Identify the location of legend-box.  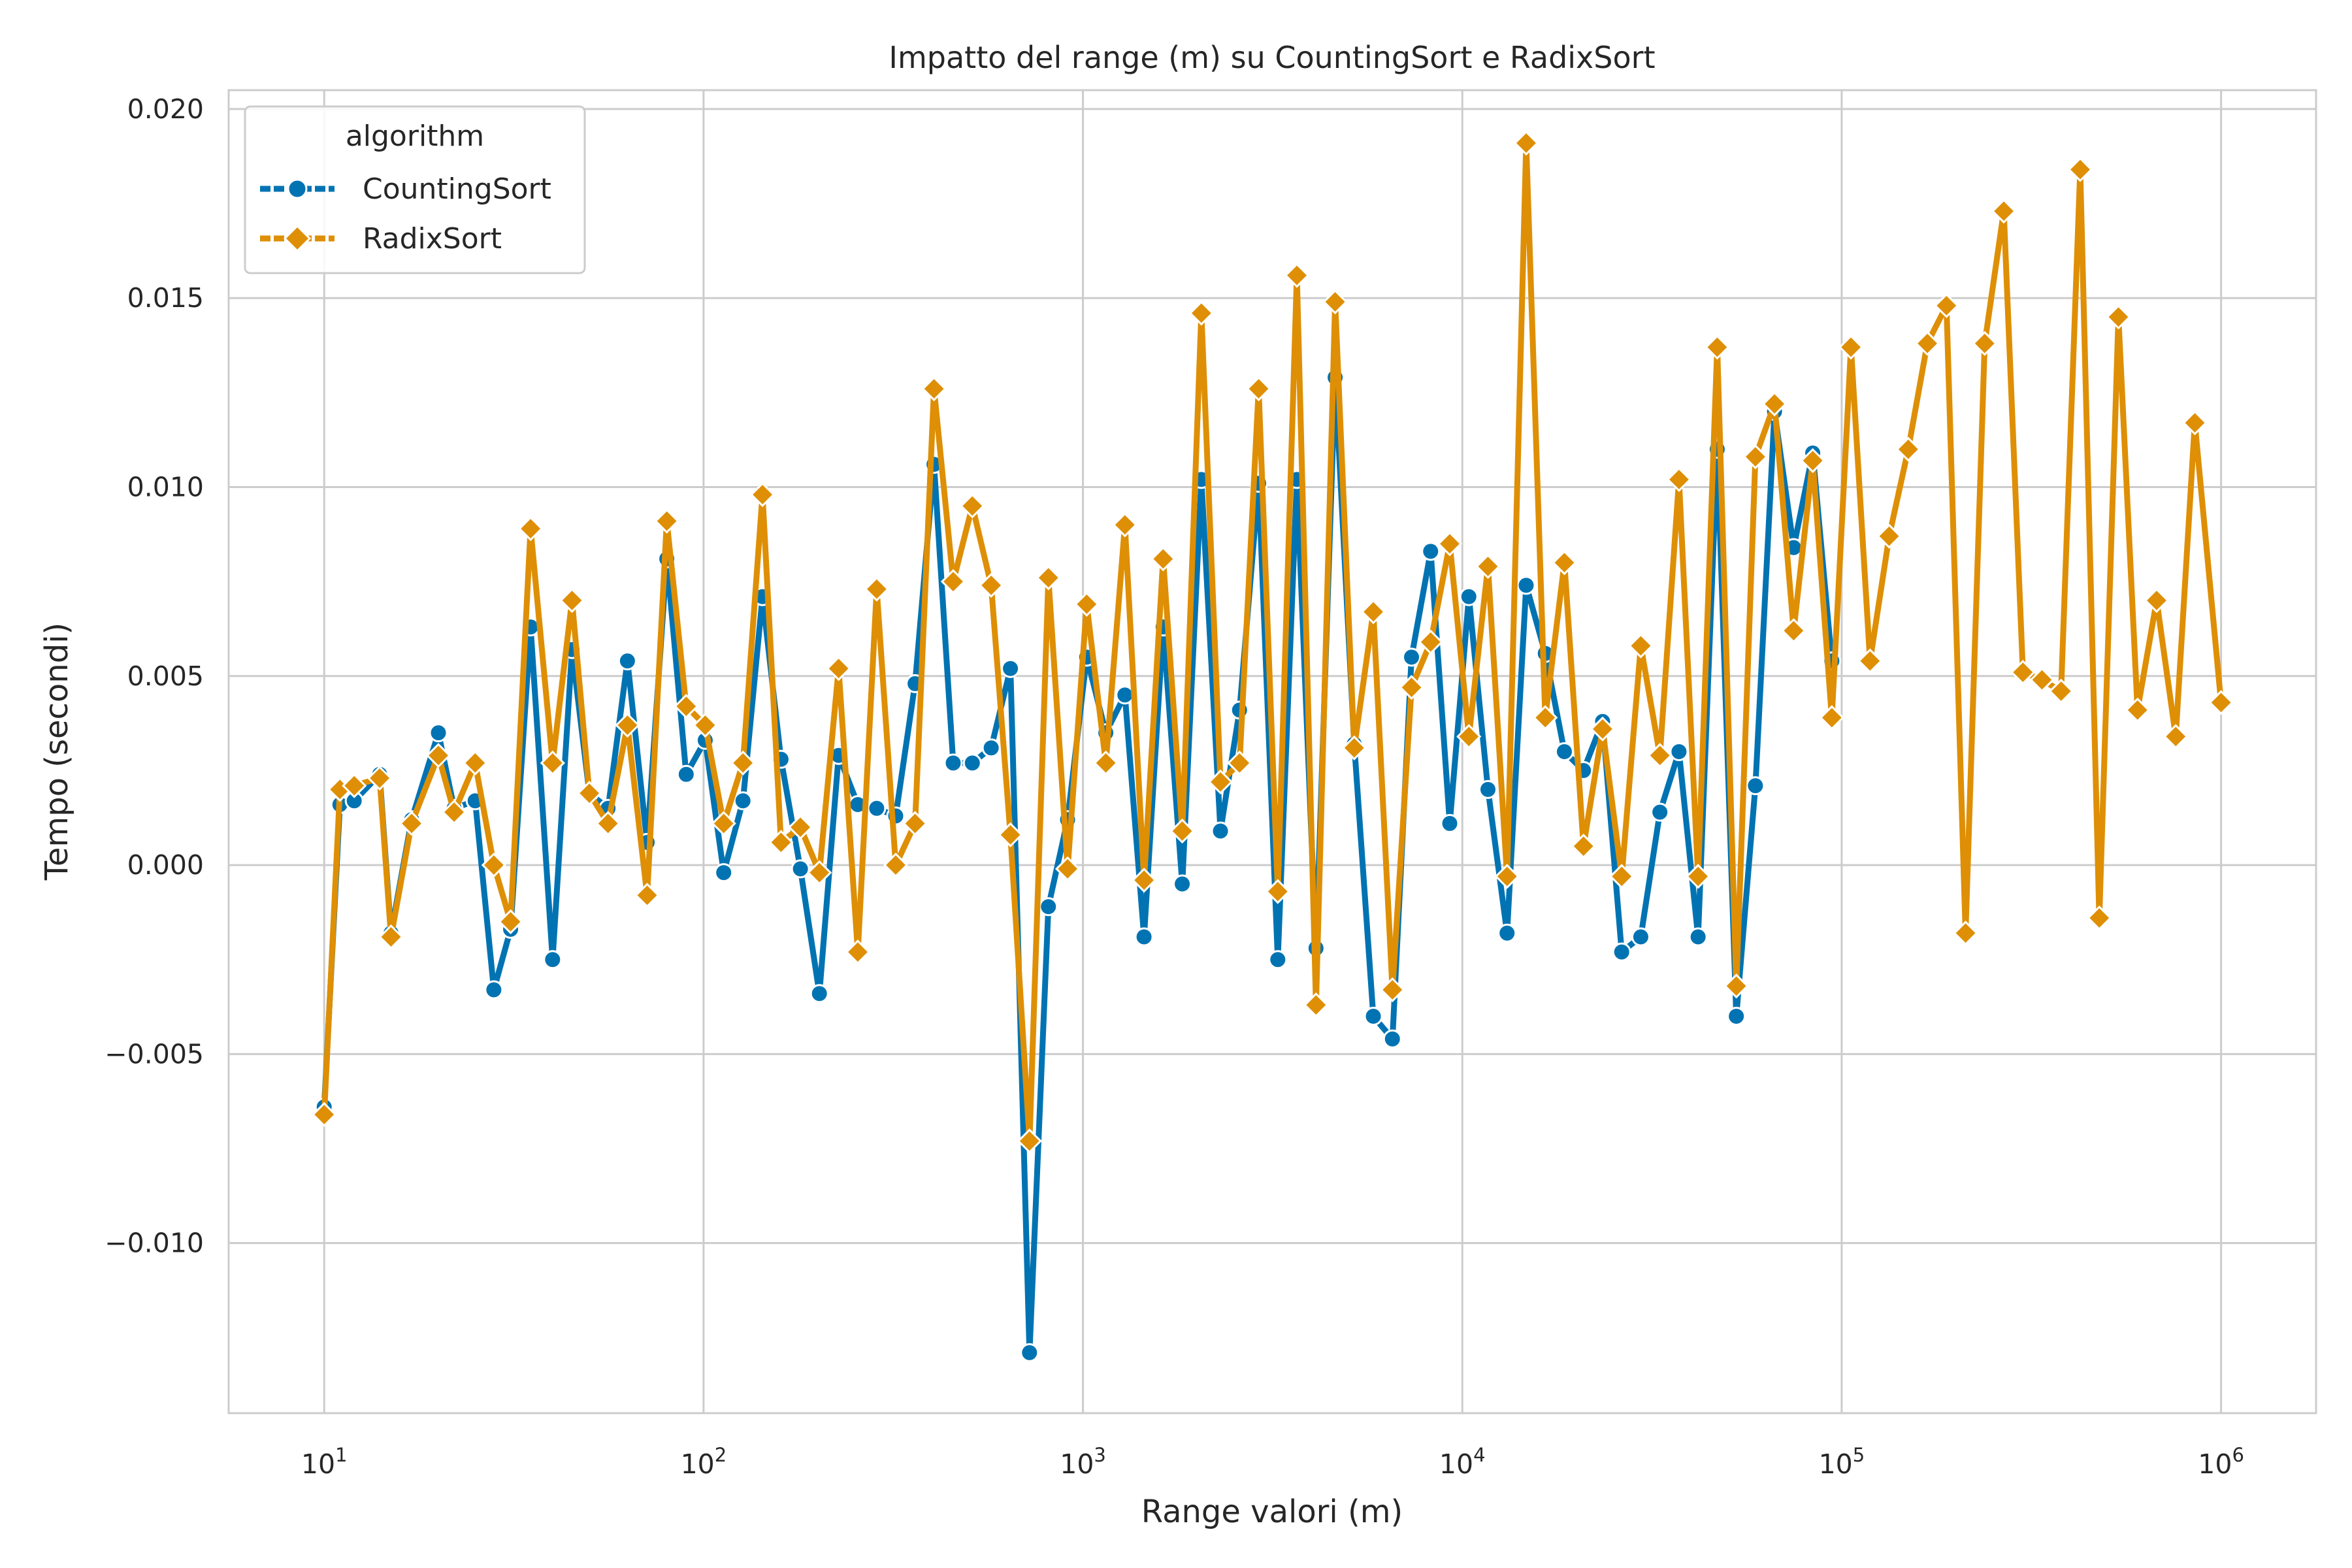
(415, 189).